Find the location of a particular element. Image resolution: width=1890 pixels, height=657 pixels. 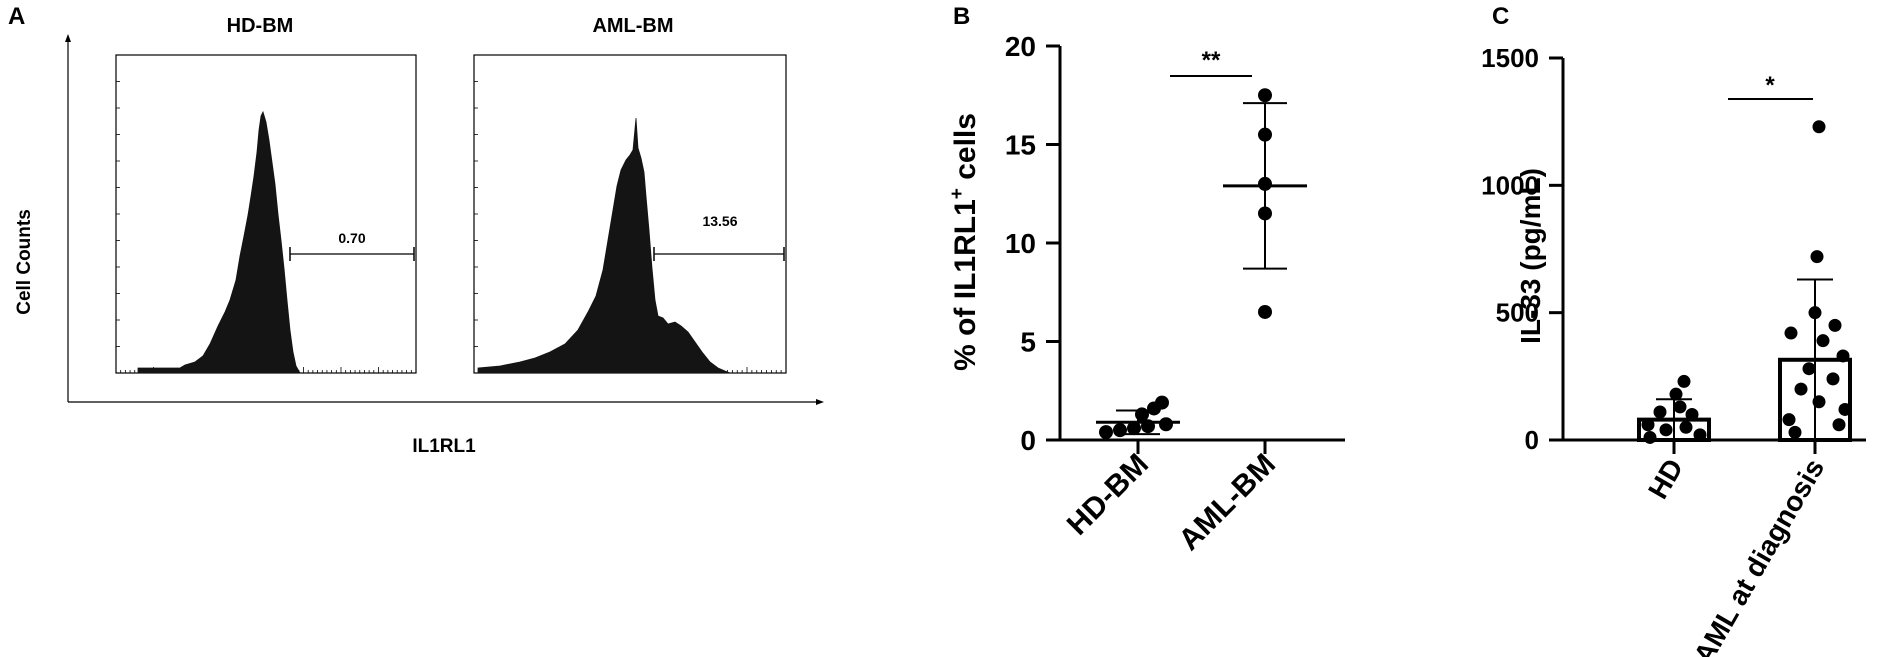

panel-a-ylabel: Cell Counts is located at coordinates (24, 262).